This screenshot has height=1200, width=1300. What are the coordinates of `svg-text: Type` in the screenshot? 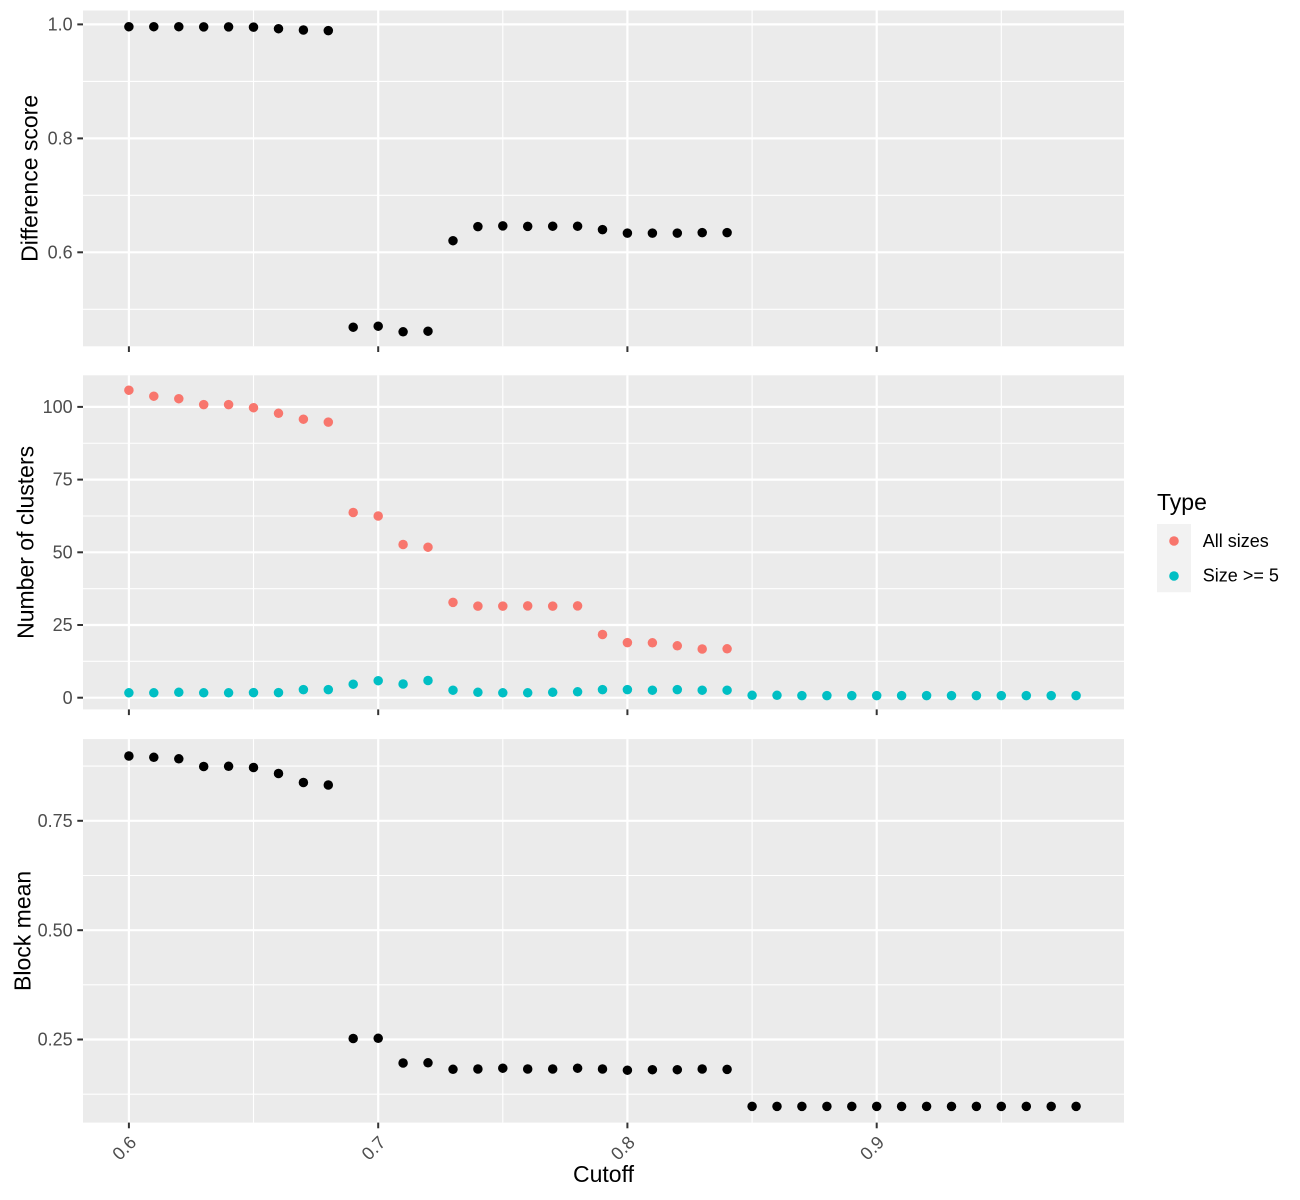 It's located at (1182, 502).